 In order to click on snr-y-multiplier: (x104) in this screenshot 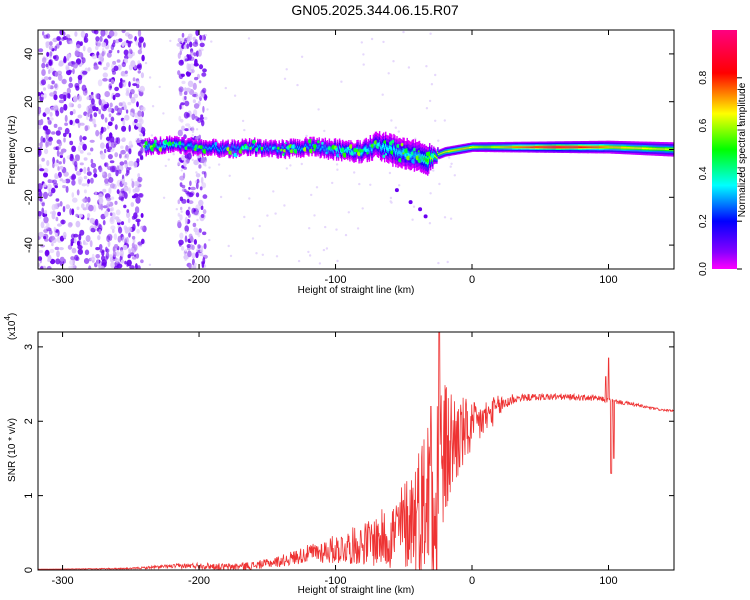, I will do `click(10, 326)`.